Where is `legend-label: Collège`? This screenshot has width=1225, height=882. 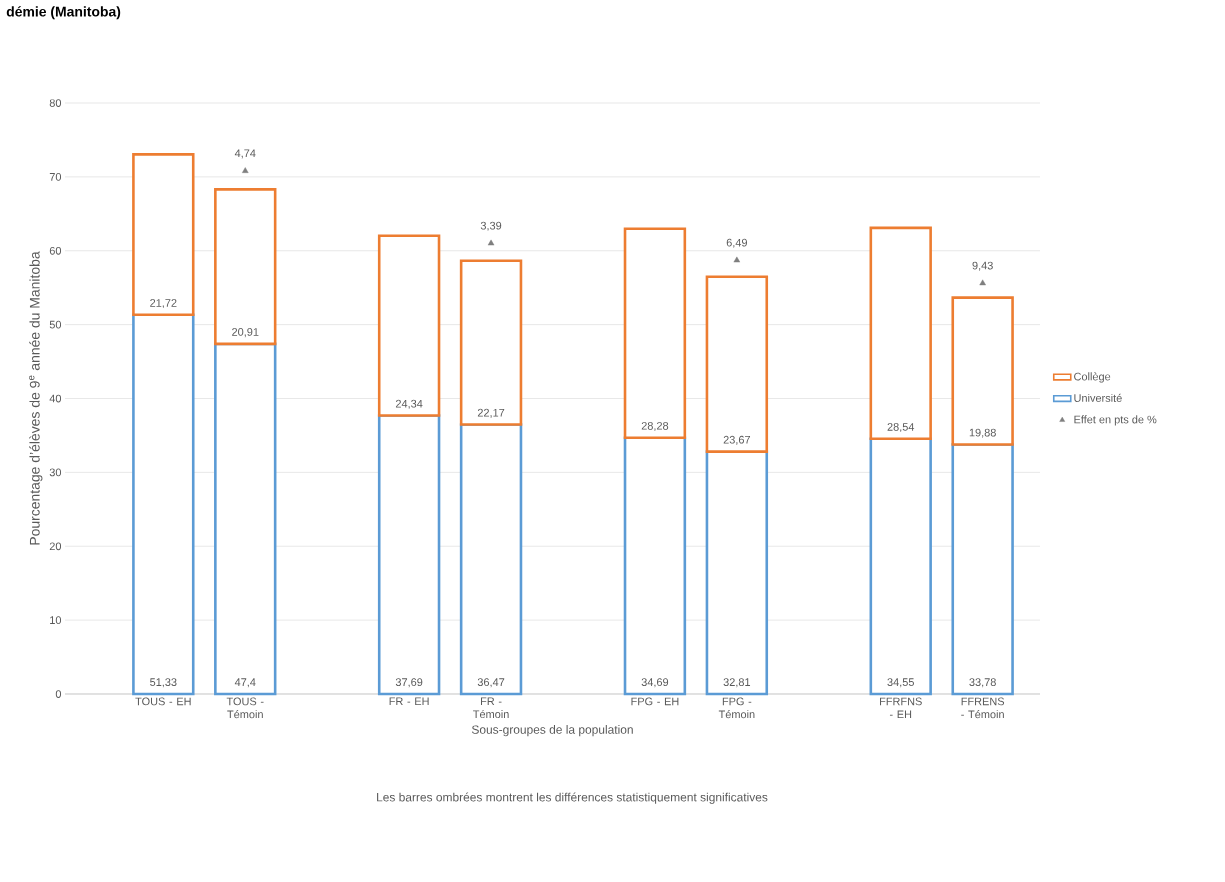
legend-label: Collège is located at coordinates (1092, 377).